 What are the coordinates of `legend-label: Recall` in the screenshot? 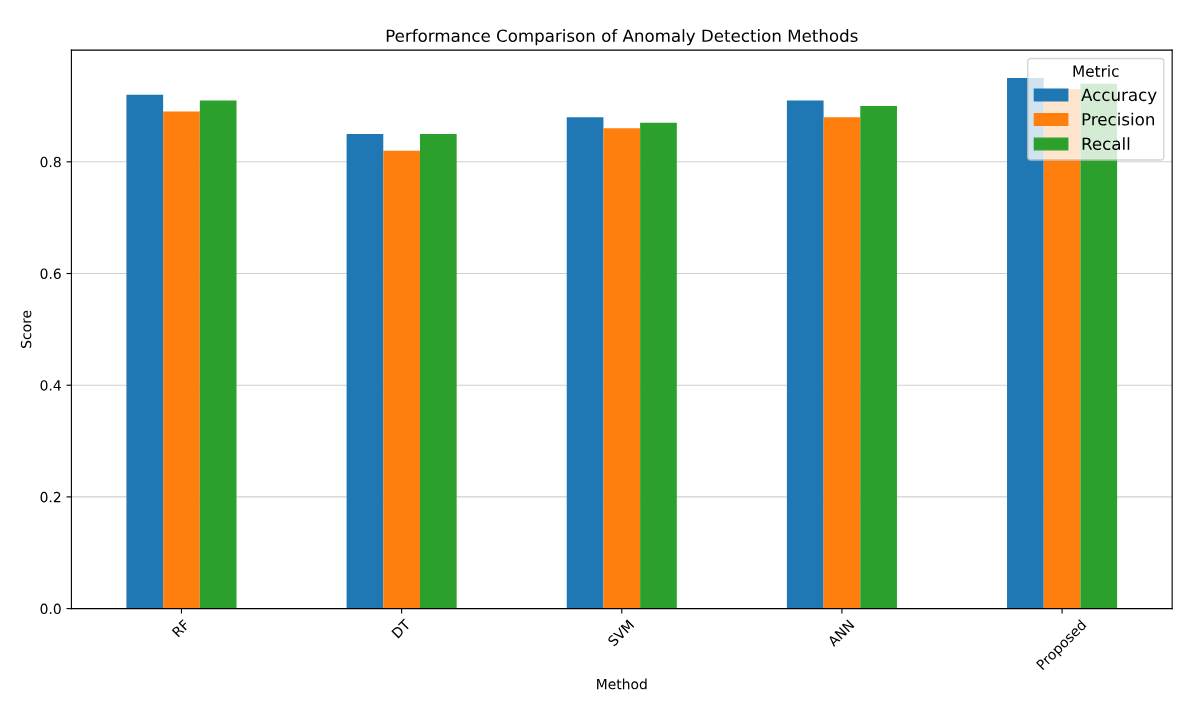 It's located at (1106, 144).